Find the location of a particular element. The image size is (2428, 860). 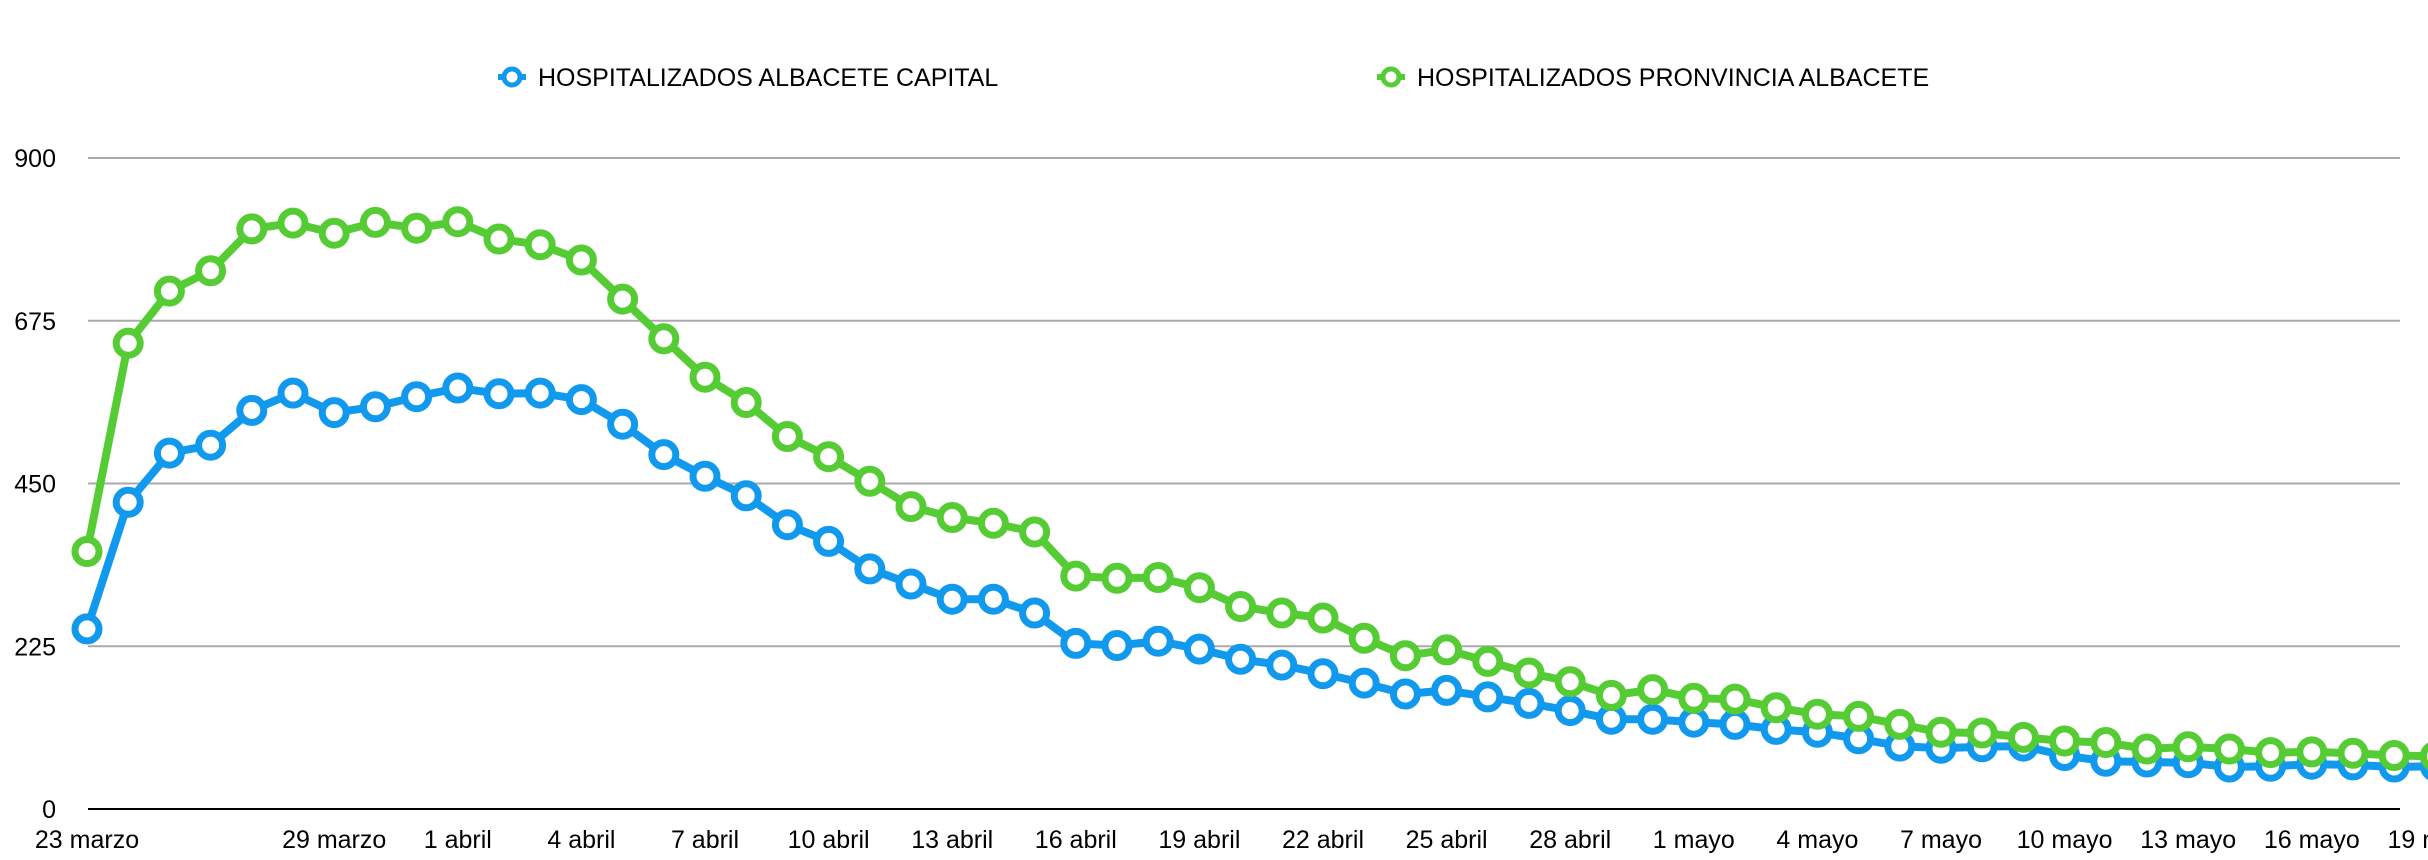

legend-item-capital: HOSPITALIZADOS ALBACETE CAPITAL is located at coordinates (748, 78).